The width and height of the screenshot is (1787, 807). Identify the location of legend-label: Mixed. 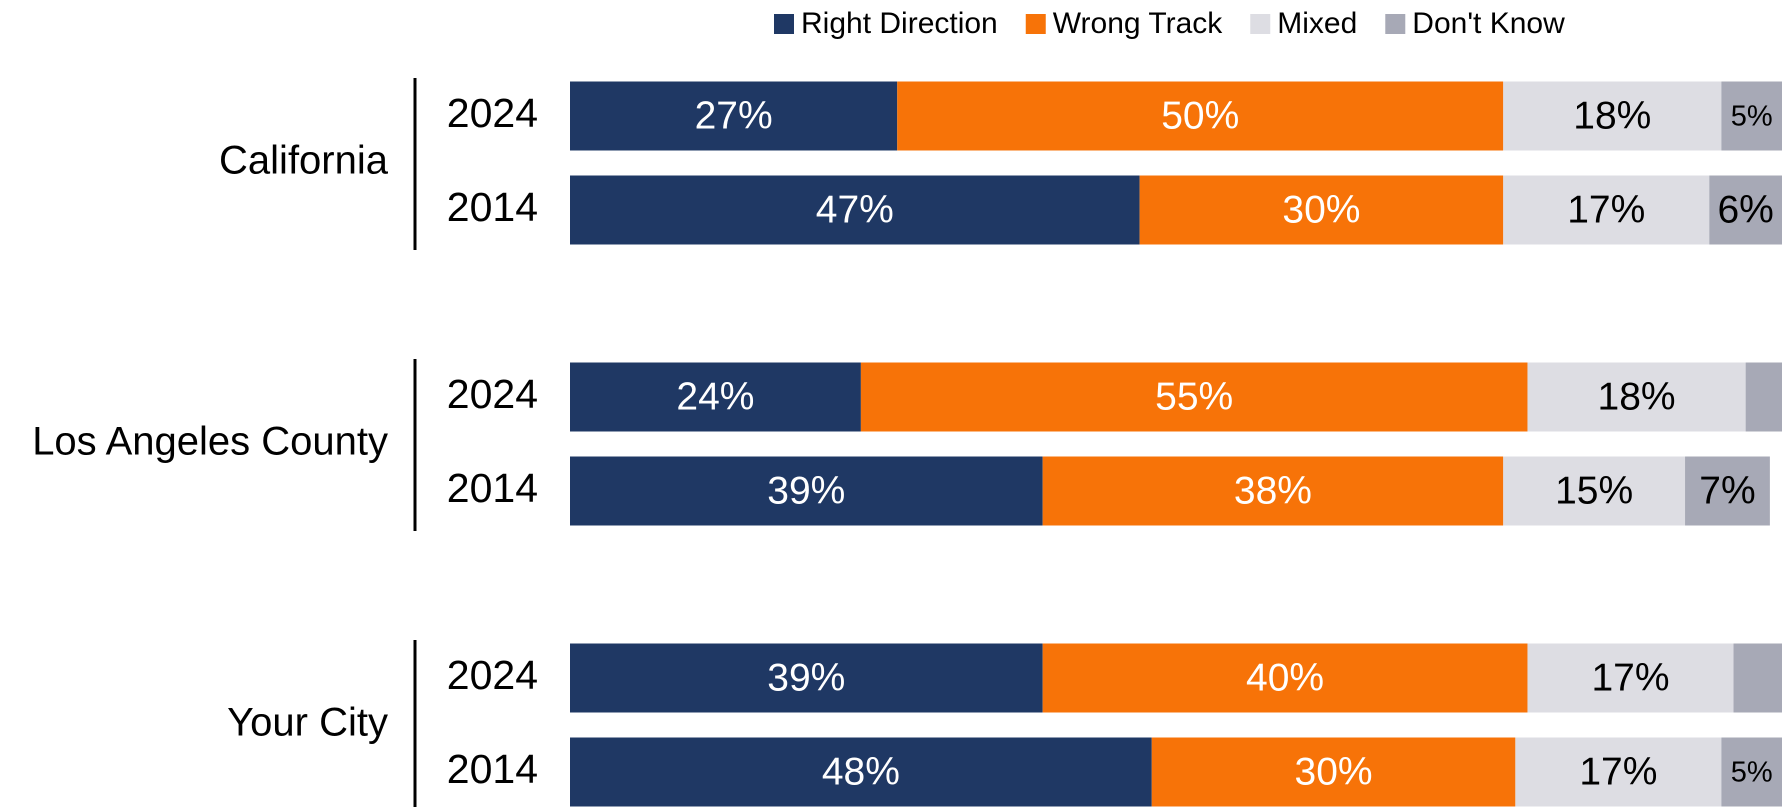
(1317, 23).